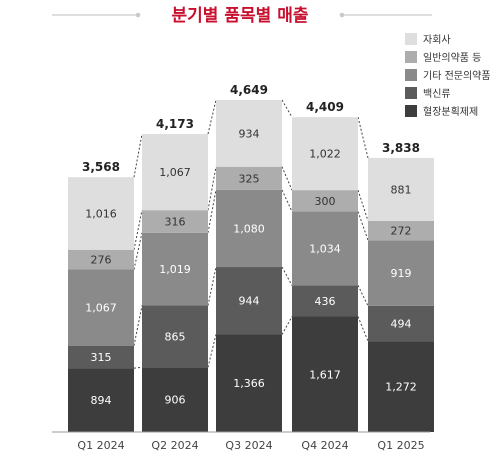 The width and height of the screenshot is (500, 455). Describe the element at coordinates (324, 445) in the screenshot. I see `x-tick-label: Q4 2024` at that location.